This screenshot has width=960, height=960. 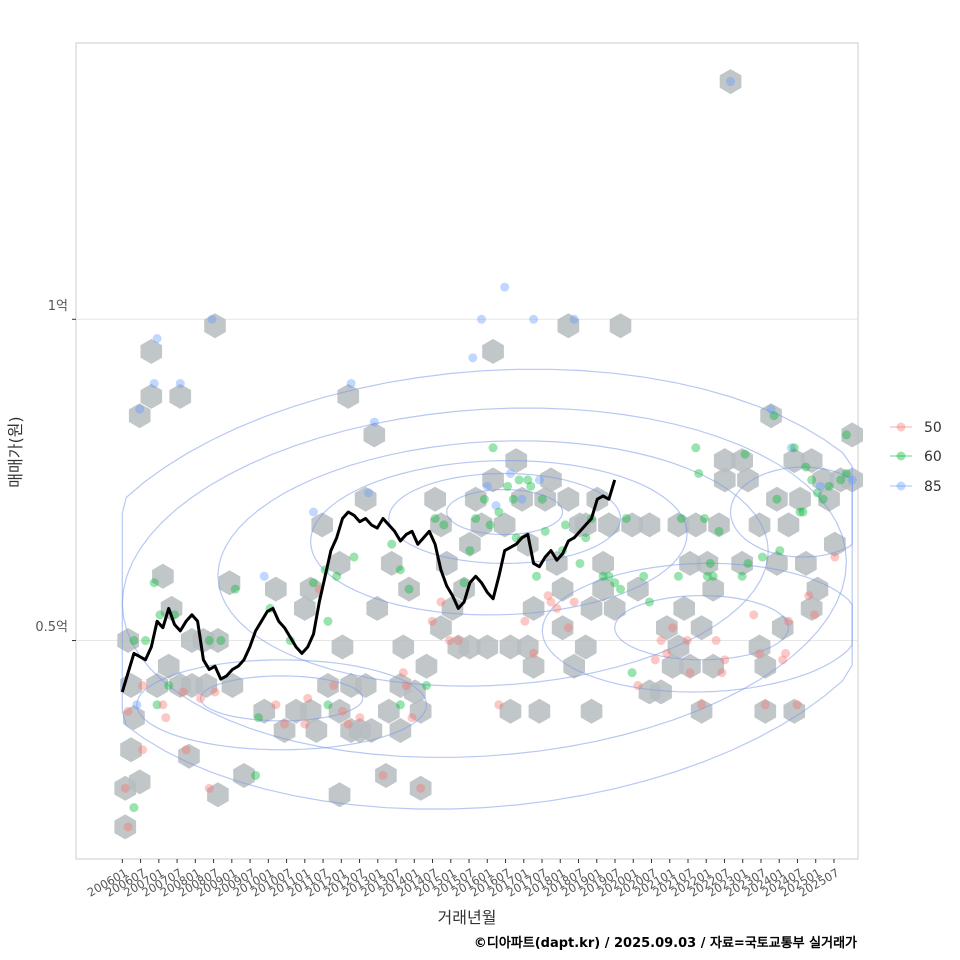 What do you see at coordinates (368, 586) in the screenshot?
I see `trend-line` at bounding box center [368, 586].